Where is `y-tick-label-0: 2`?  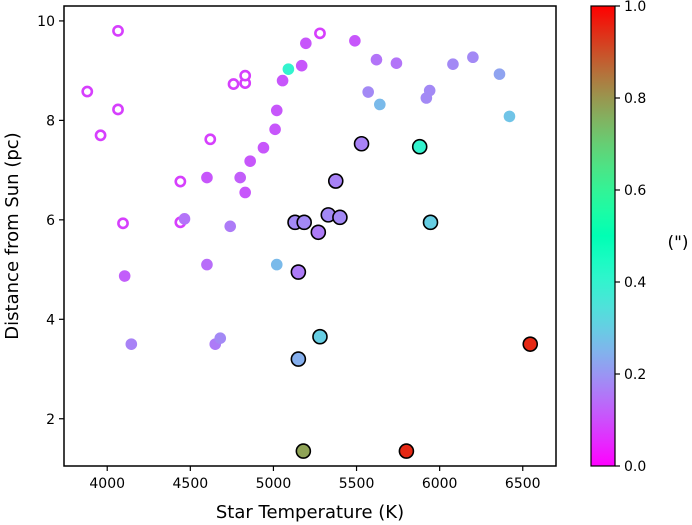 y-tick-label-0: 2 is located at coordinates (50, 420).